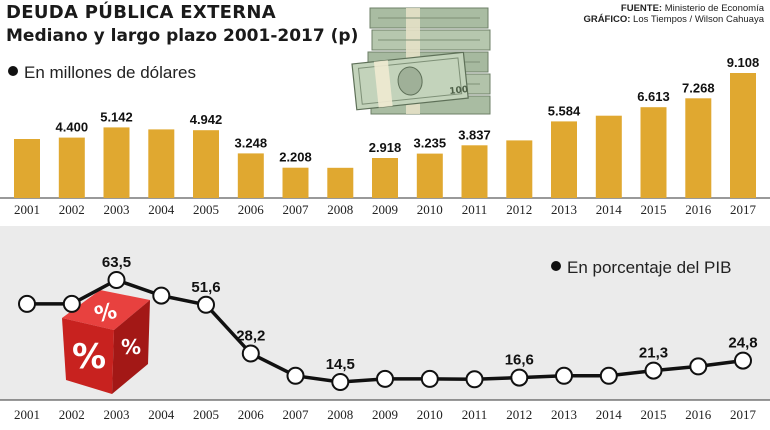  I want to click on bar-value-label: 7.268, so click(698, 87).